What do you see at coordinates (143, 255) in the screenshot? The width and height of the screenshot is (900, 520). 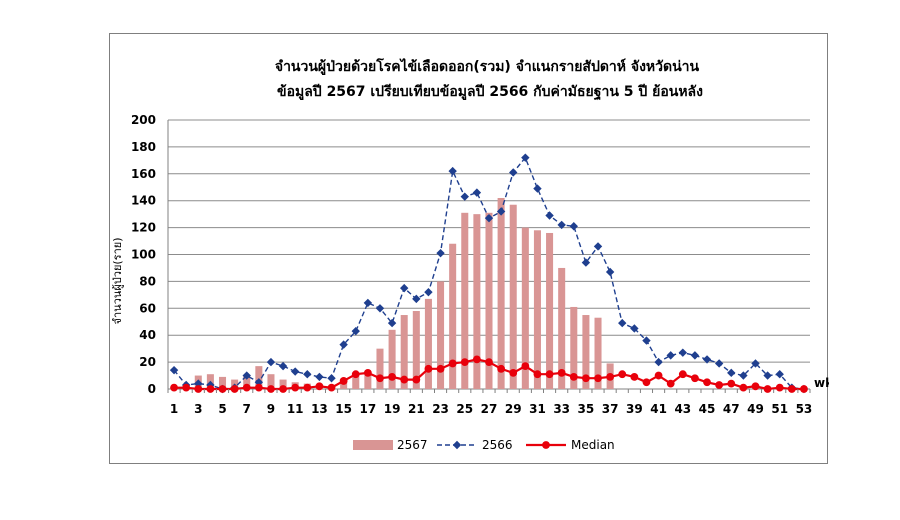 I see `y-tick-label: 100` at bounding box center [143, 255].